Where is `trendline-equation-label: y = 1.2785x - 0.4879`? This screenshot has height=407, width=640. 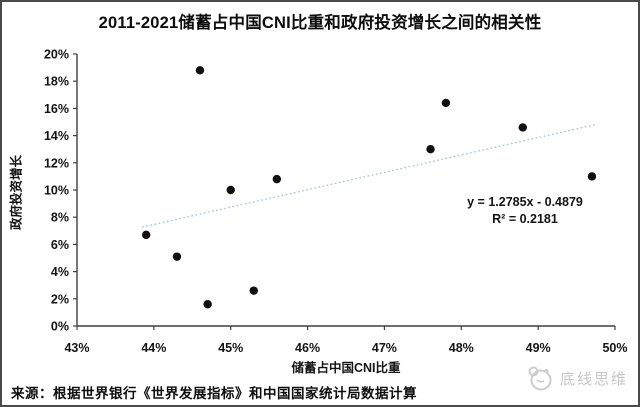
trendline-equation-label: y = 1.2785x - 0.4879 is located at coordinates (525, 202).